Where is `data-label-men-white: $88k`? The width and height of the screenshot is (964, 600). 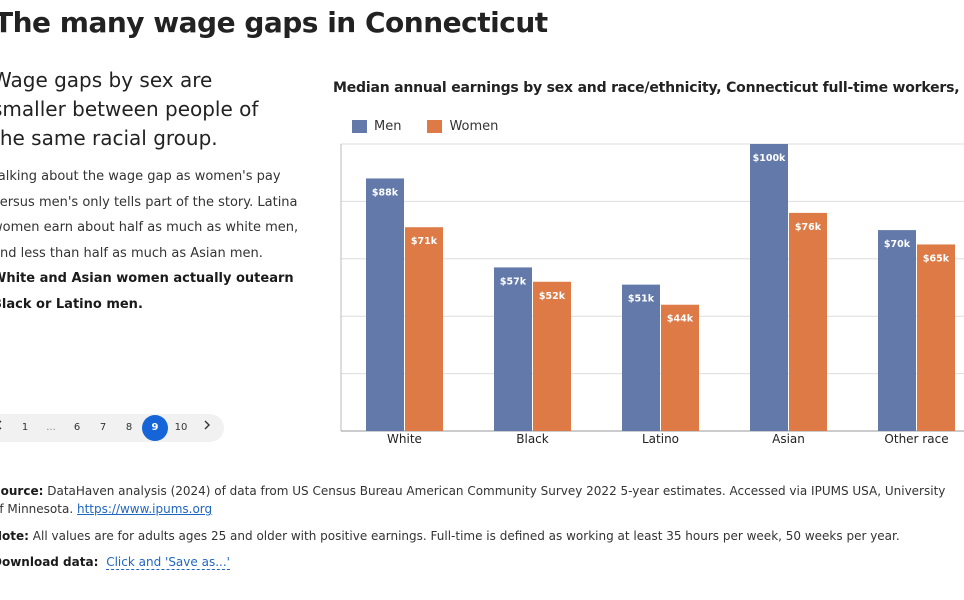 data-label-men-white: $88k is located at coordinates (385, 192).